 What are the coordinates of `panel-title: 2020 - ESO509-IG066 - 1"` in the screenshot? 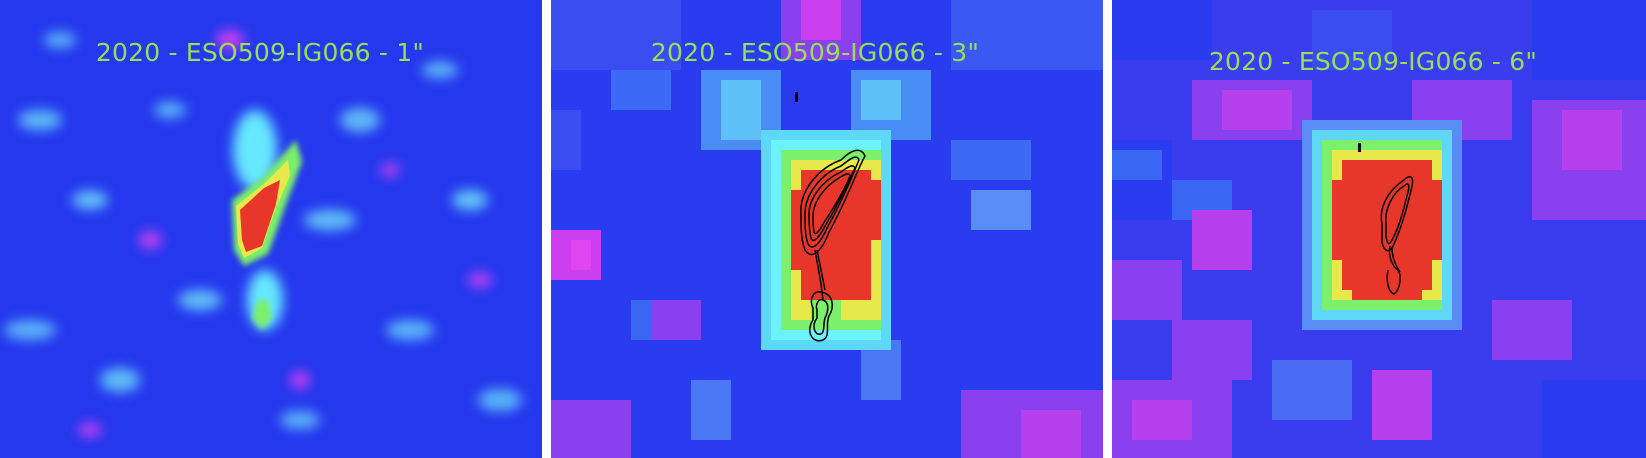 It's located at (260, 52).